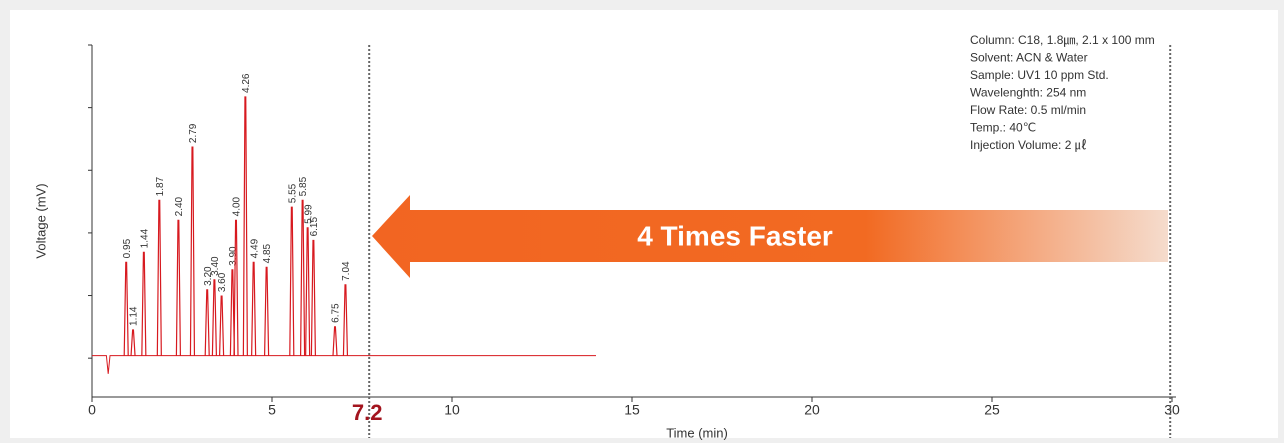 The image size is (1284, 443). Describe the element at coordinates (308, 214) in the screenshot. I see `peak-label: 5.99` at that location.